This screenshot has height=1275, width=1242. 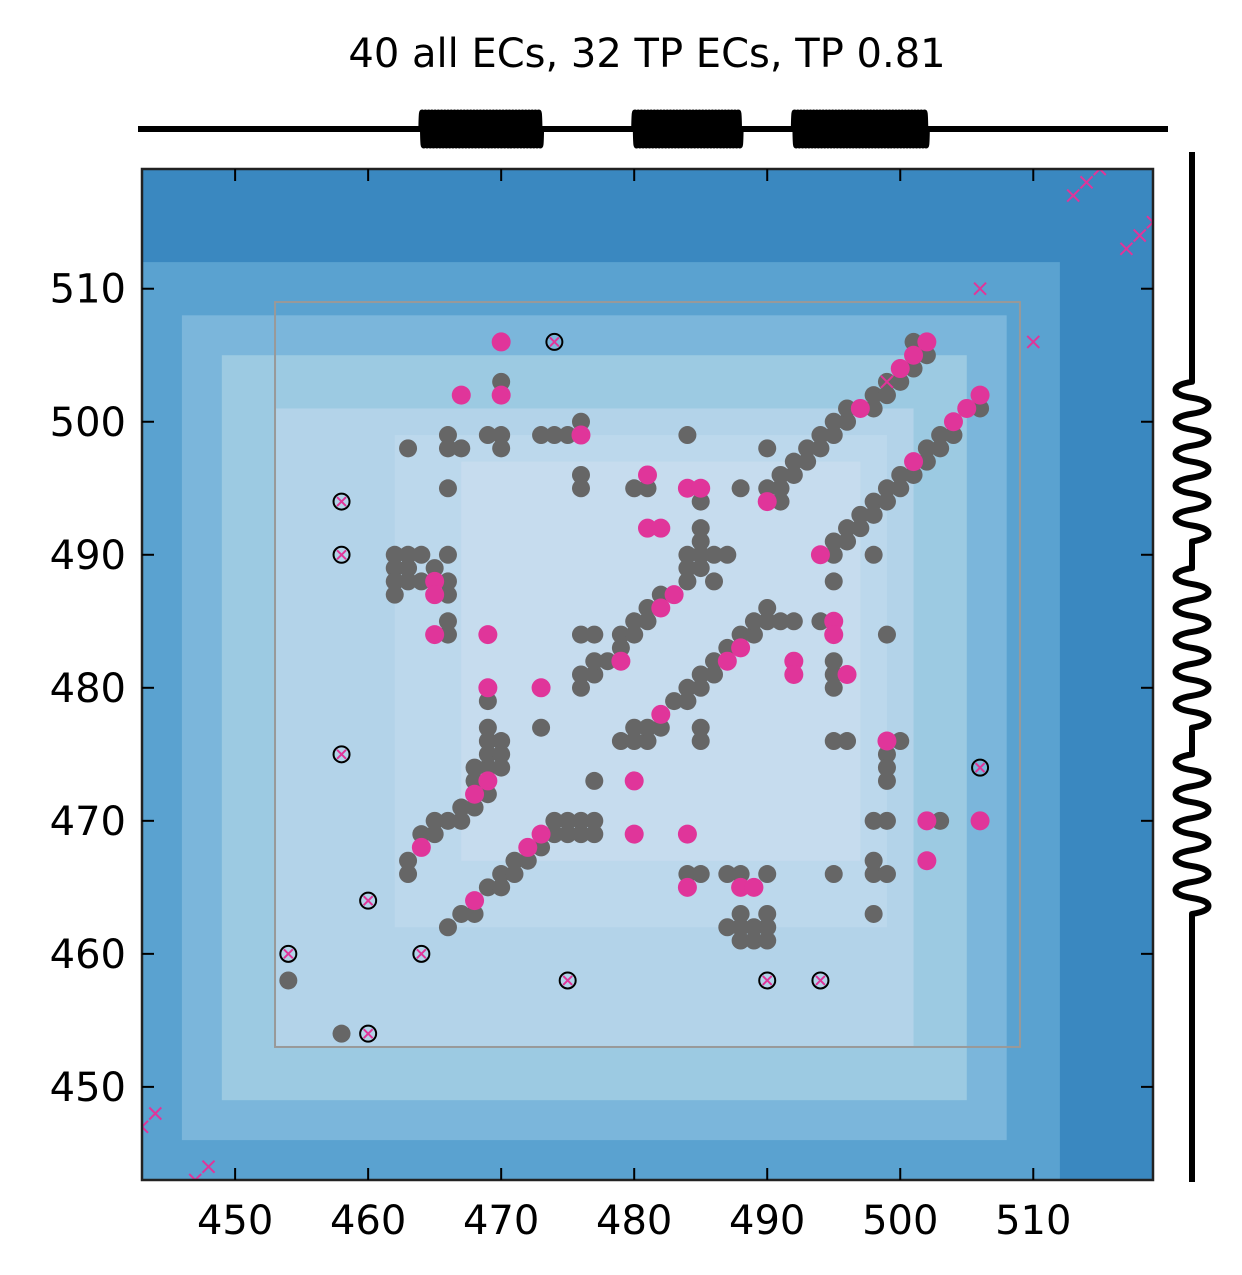 I want to click on y-tick-label: 480, so click(x=88, y=689).